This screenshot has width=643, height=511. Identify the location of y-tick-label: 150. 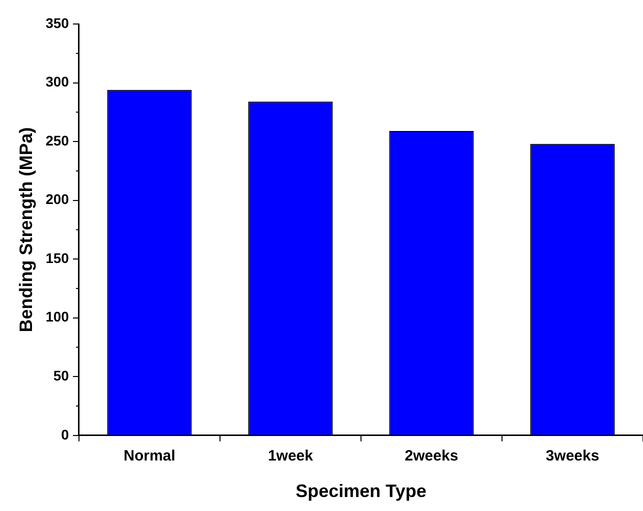
(58, 258).